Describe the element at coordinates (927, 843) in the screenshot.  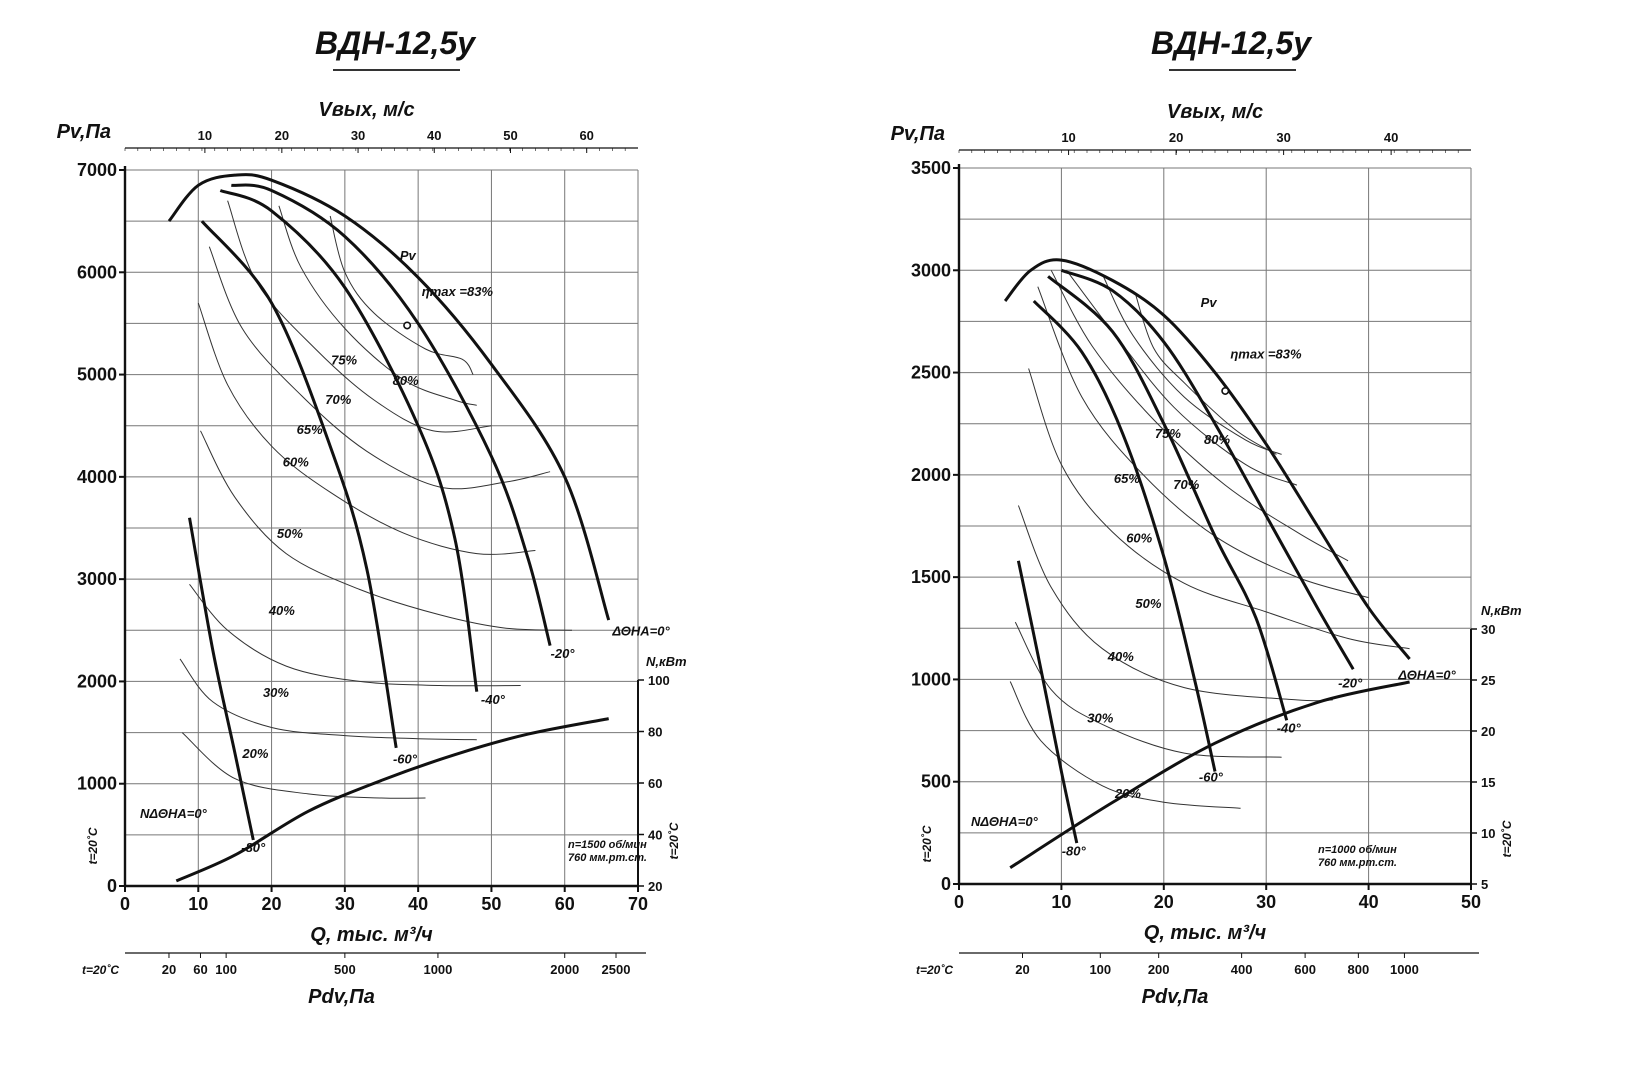
I see `y-axis-temp-label: t=20˚C` at that location.